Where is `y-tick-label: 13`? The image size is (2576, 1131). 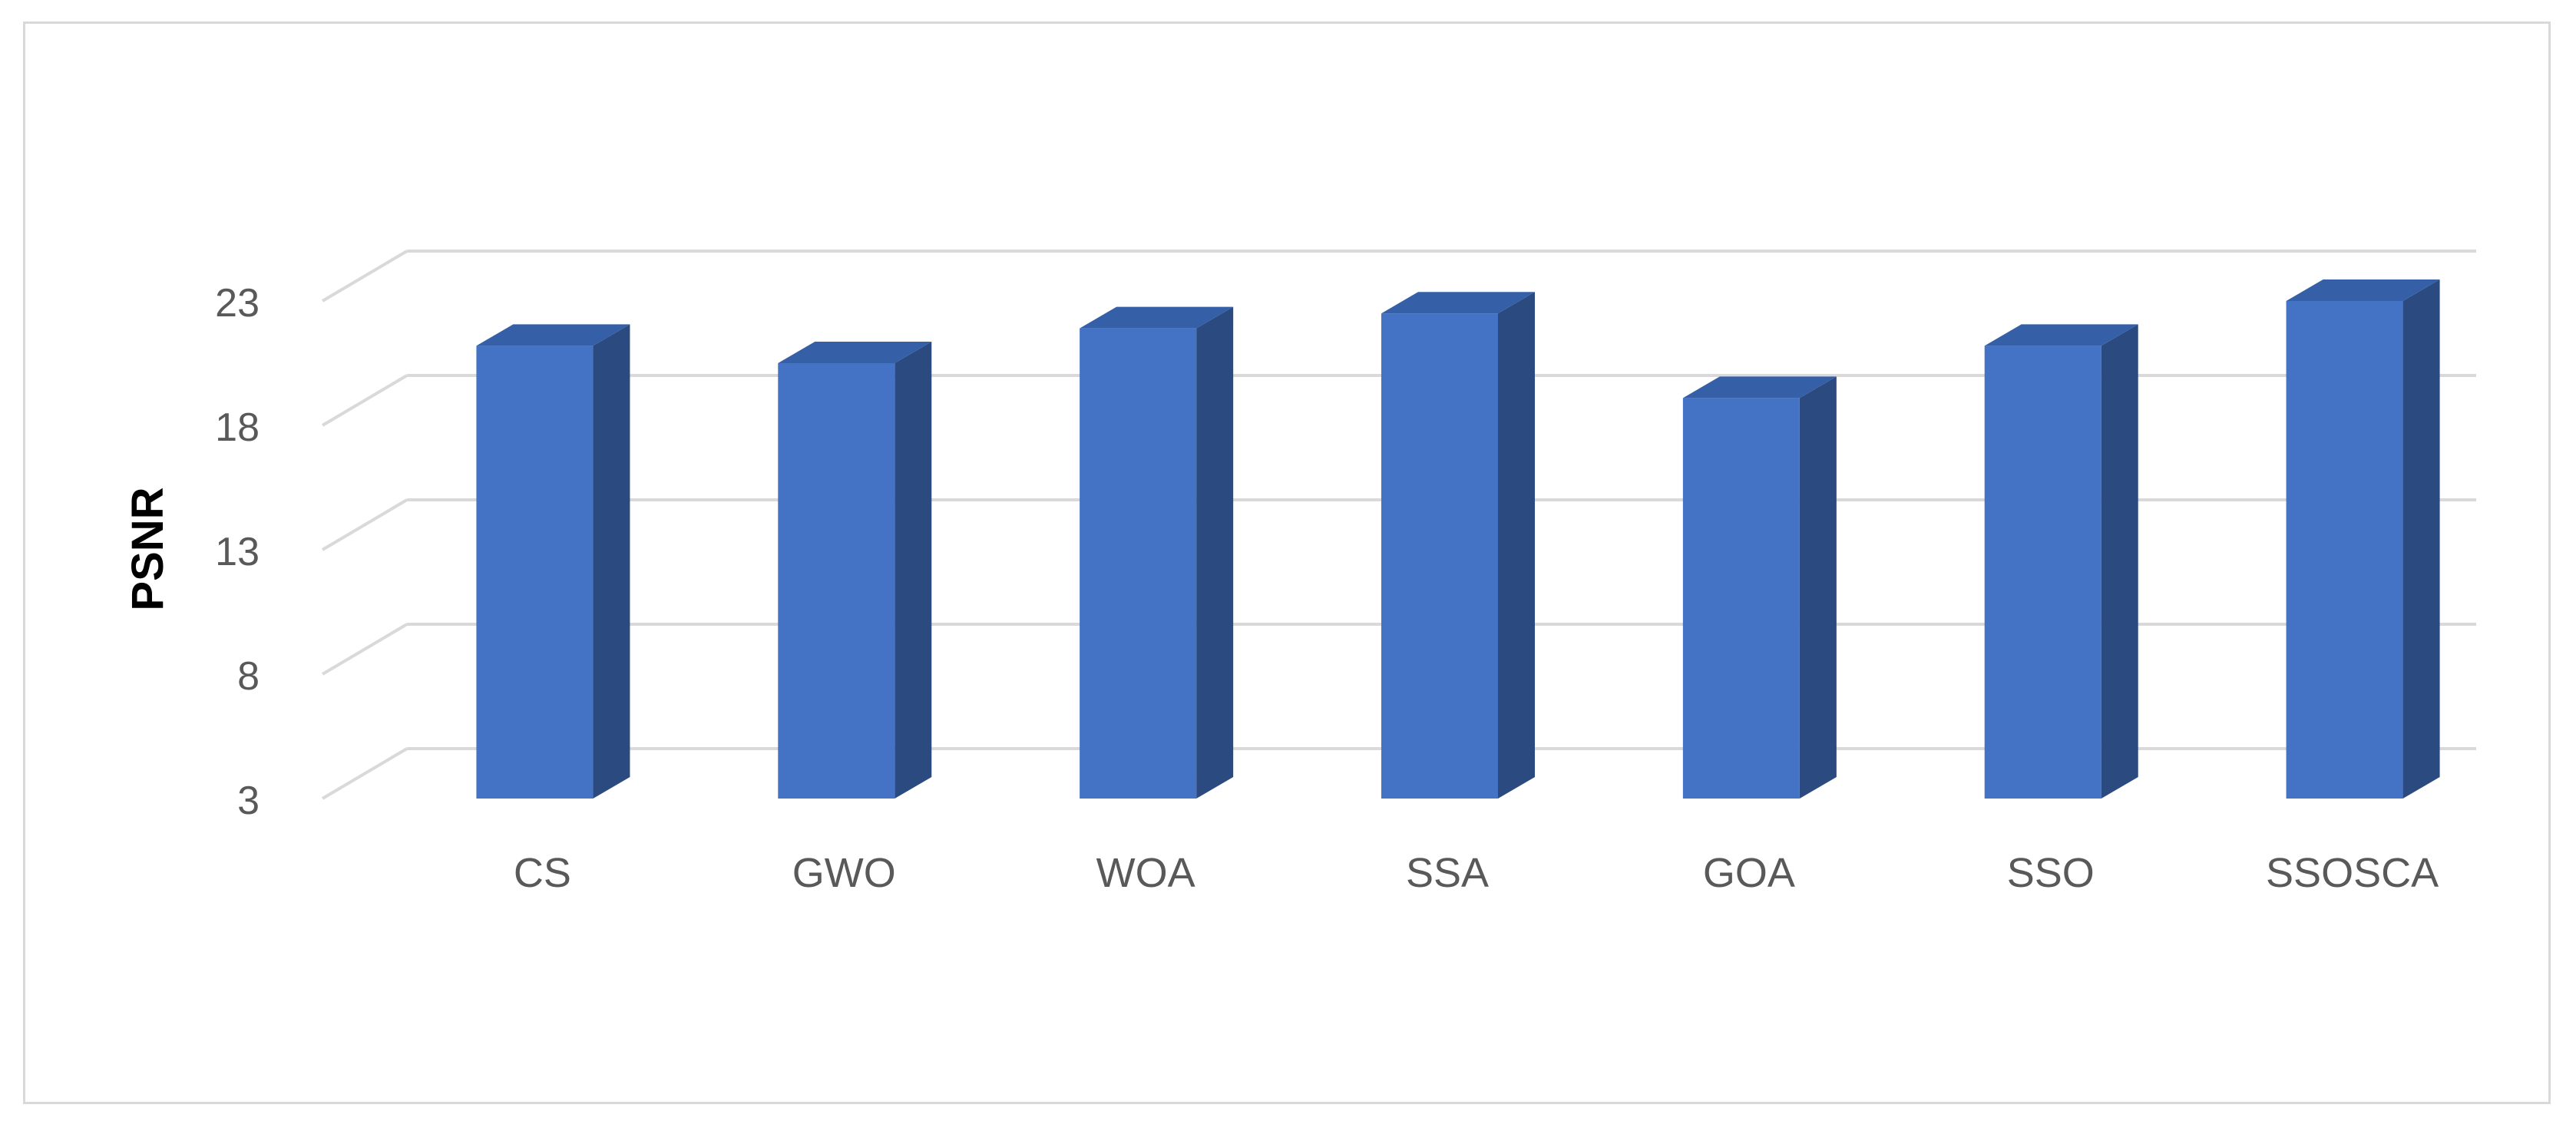
y-tick-label: 13 is located at coordinates (237, 552).